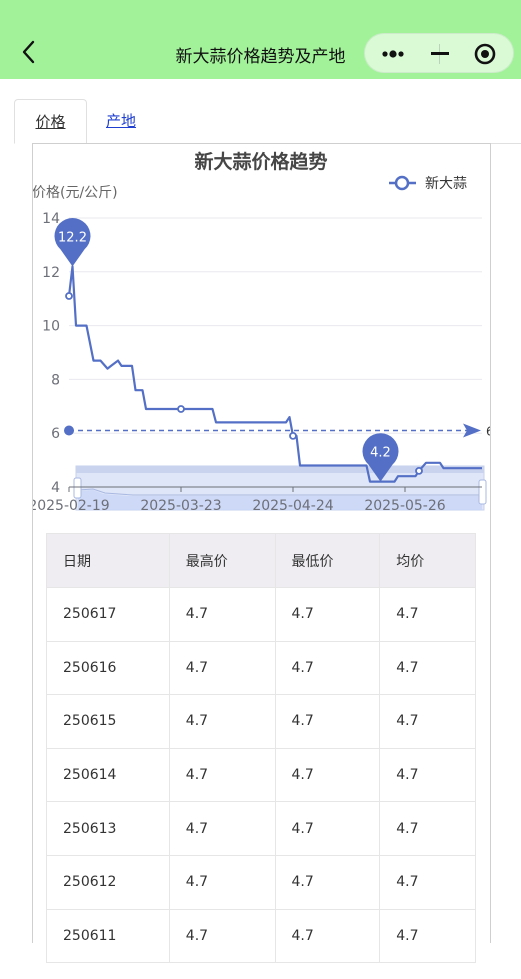 The image size is (521, 979). I want to click on chevron-left-icon, so click(28, 52).